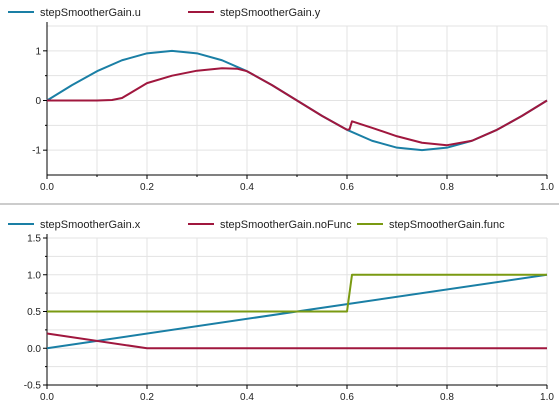 Image resolution: width=559 pixels, height=411 pixels. Describe the element at coordinates (270, 13) in the screenshot. I see `legend-label: stepSmootherGain.y` at that location.